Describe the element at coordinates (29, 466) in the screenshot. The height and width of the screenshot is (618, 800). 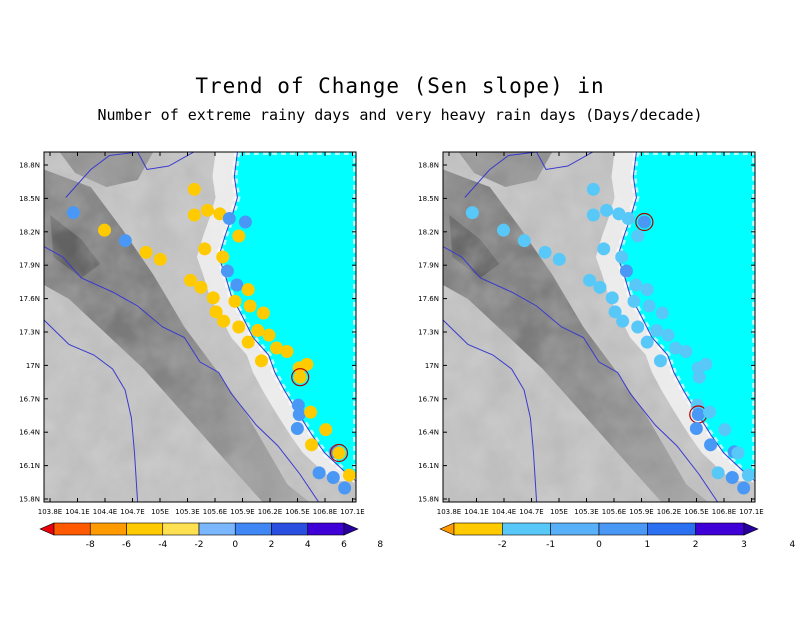
I see `y-tick-label: 16.1N` at that location.